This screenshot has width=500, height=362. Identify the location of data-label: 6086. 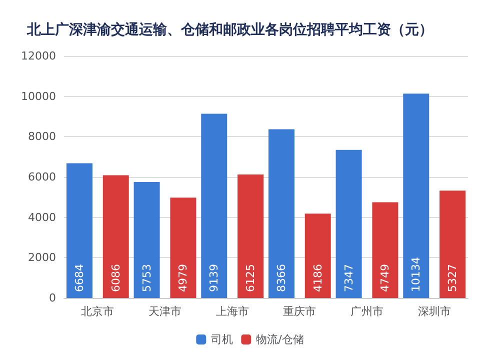
(115, 278).